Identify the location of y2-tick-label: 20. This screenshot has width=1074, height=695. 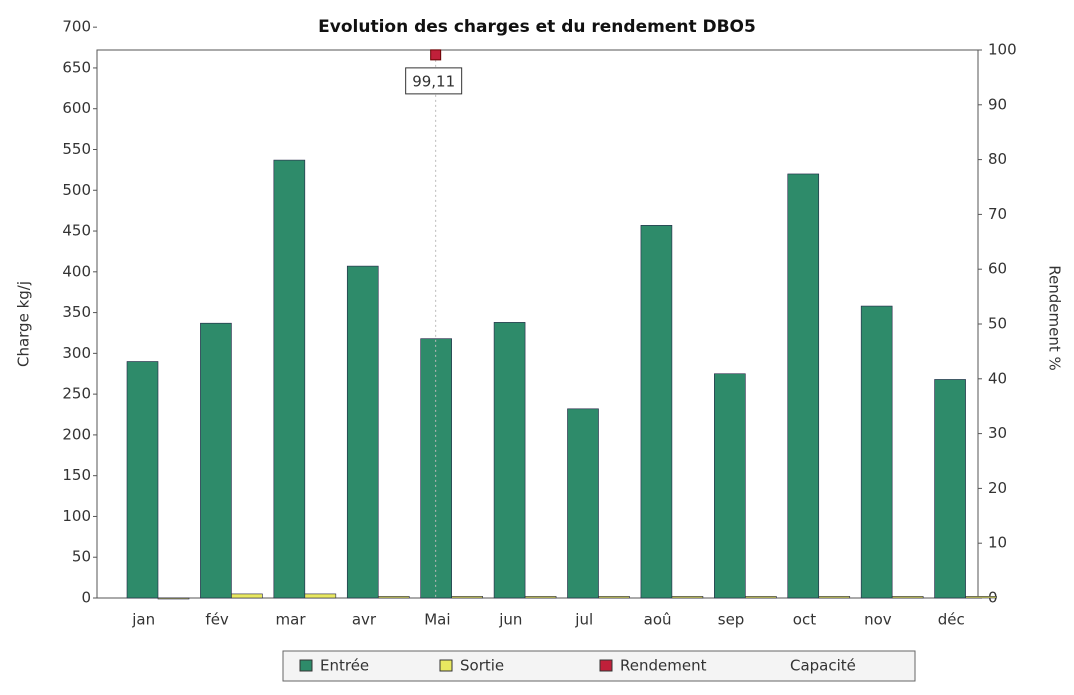
(997, 488).